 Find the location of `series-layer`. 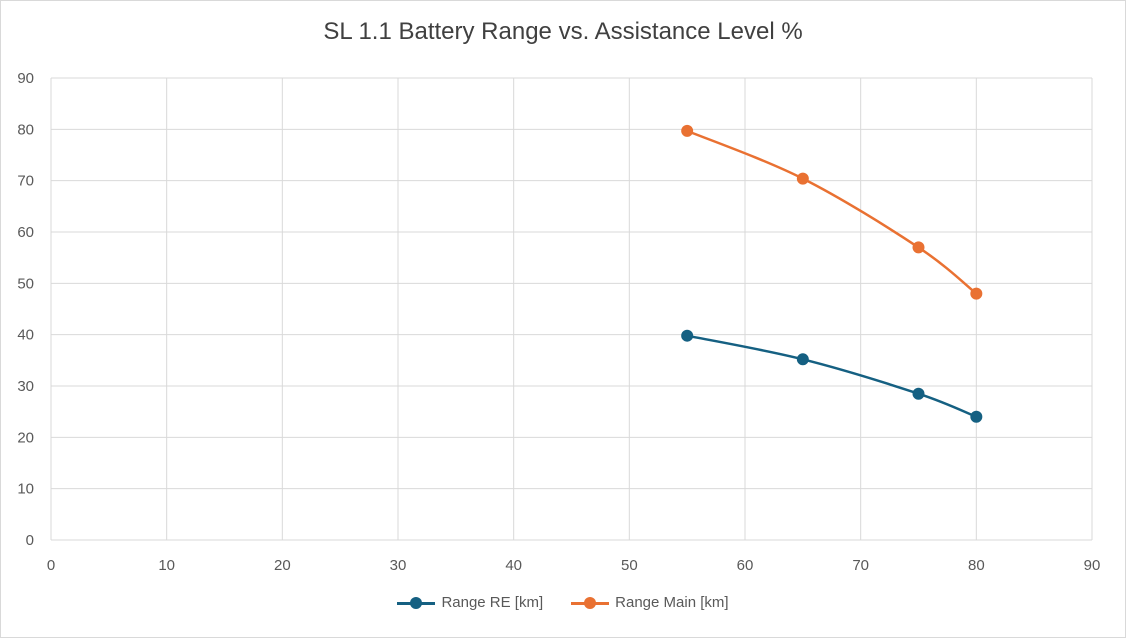

series-layer is located at coordinates (832, 273).